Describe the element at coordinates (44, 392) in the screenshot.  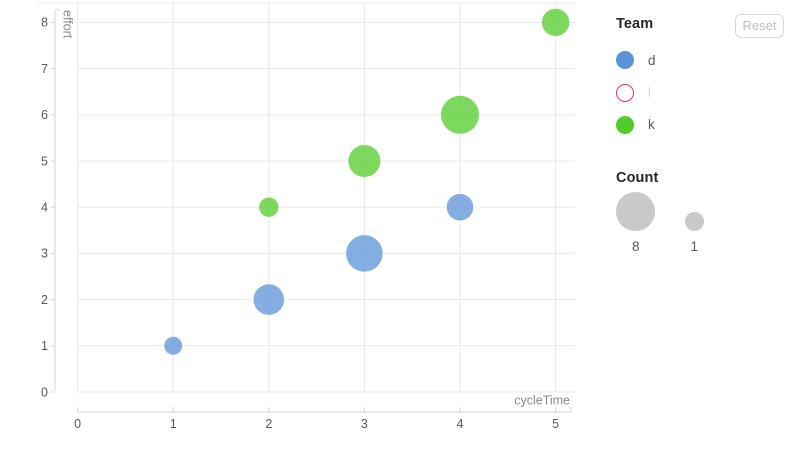
I see `y-tick-label-0: 0` at that location.